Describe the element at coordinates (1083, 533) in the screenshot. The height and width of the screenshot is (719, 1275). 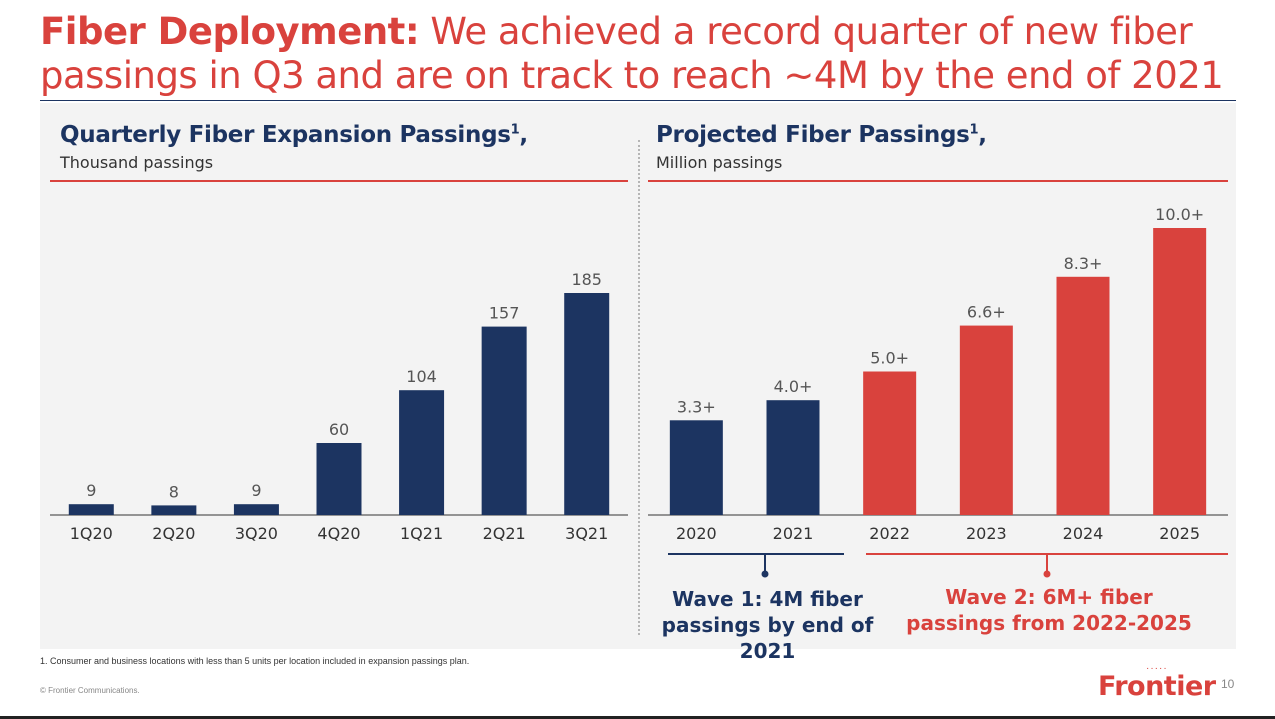
I see `tick-label-2024: 2024` at that location.